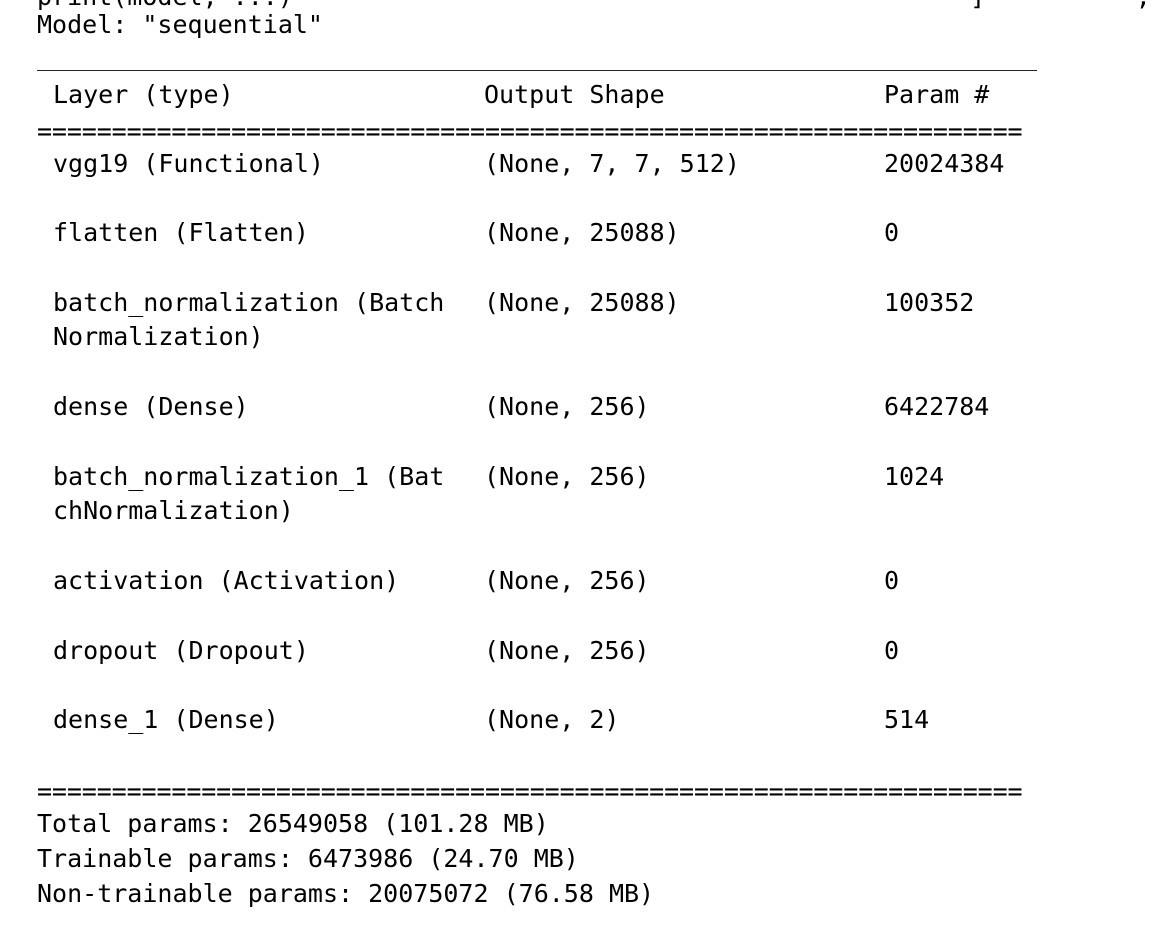 This screenshot has height=934, width=1170. I want to click on layer-name: dense (Dense), so click(151, 406).